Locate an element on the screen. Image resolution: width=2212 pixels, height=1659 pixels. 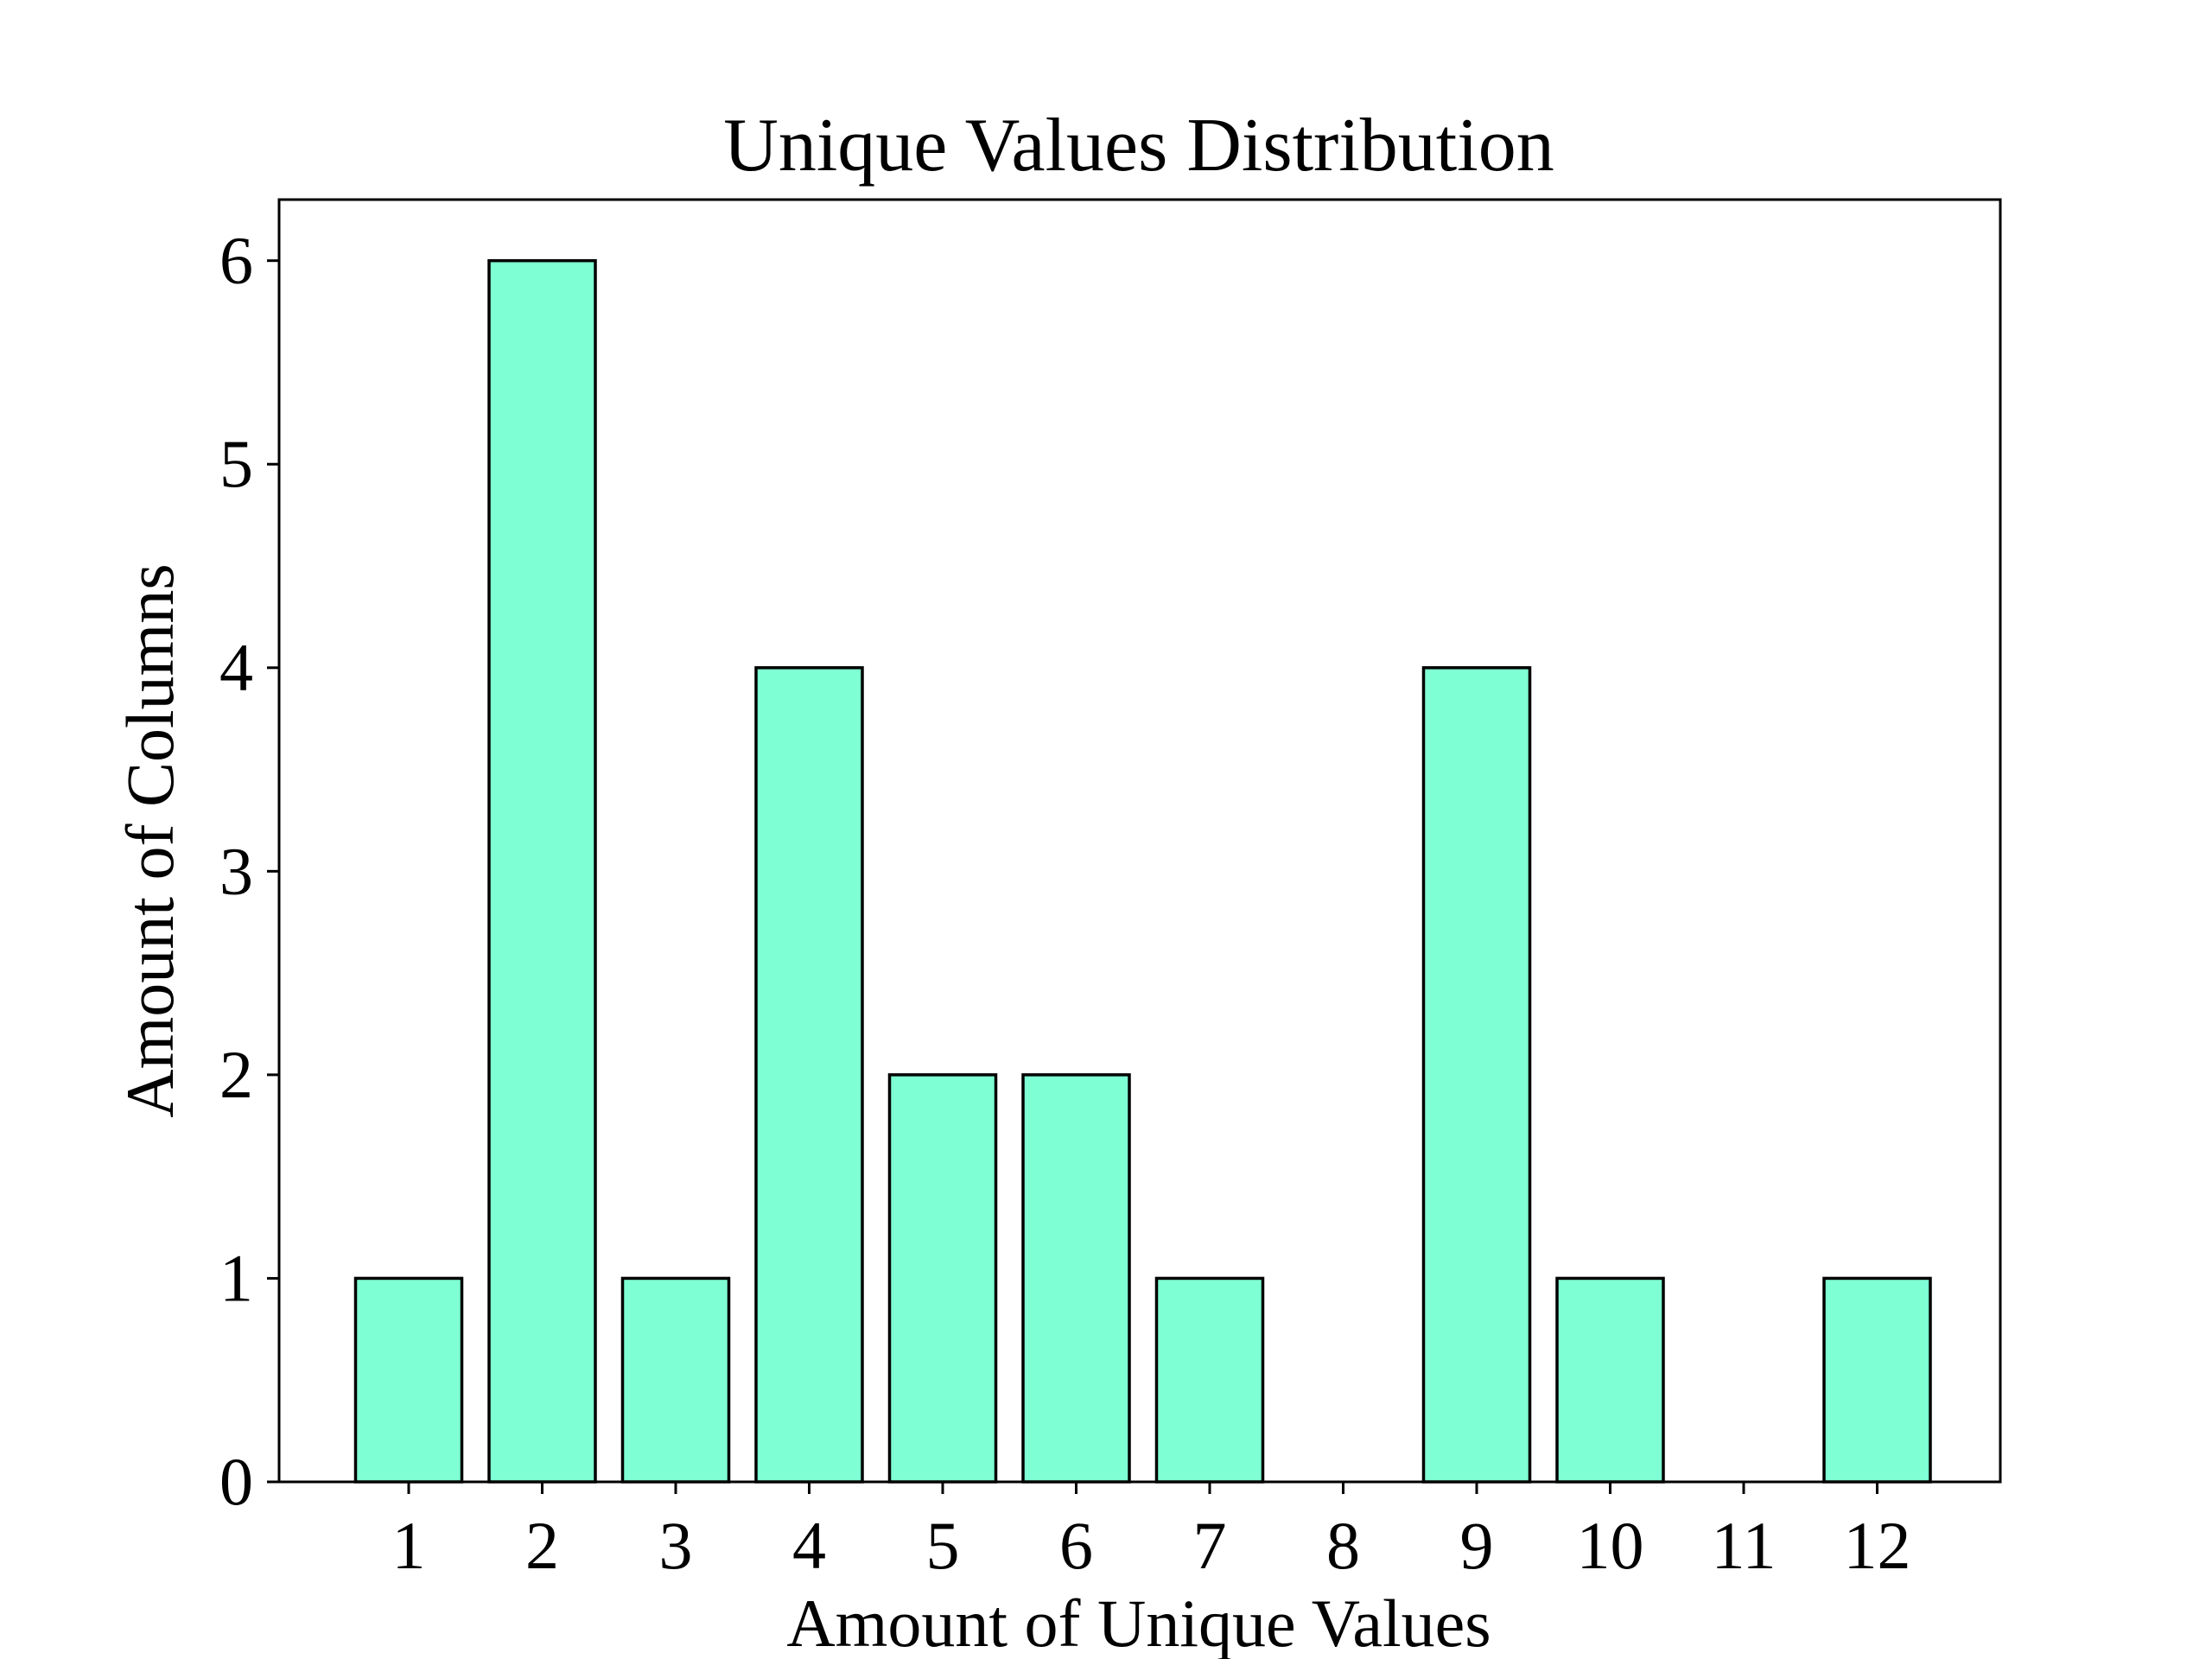
x-tick-label: 2 is located at coordinates (542, 1545).